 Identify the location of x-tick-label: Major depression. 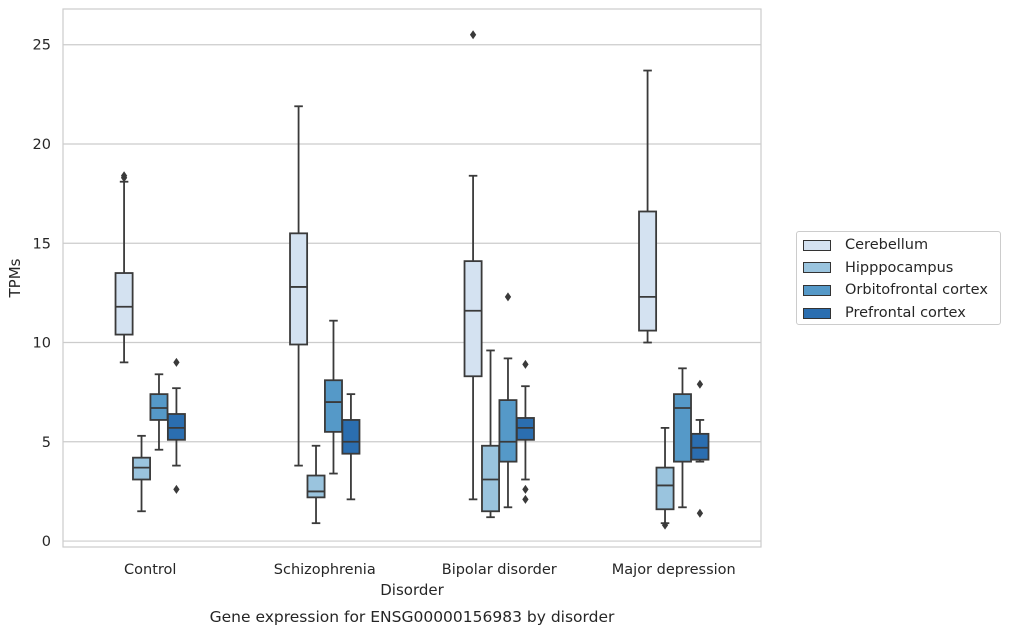
(674, 570).